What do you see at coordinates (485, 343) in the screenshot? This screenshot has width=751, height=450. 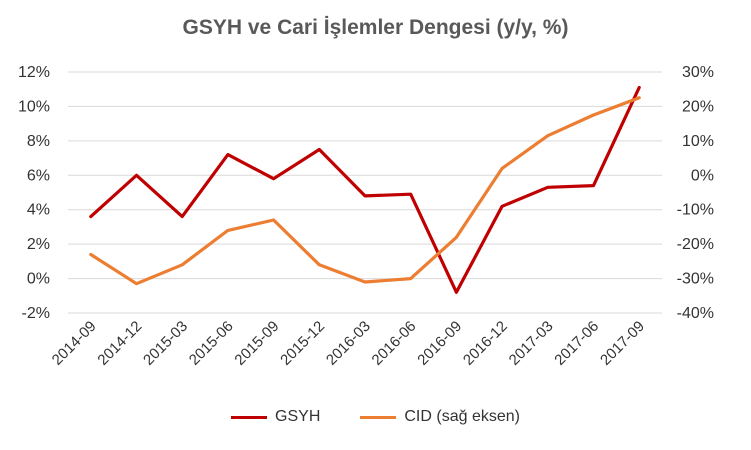 I see `x-tick-label: 2016-12` at bounding box center [485, 343].